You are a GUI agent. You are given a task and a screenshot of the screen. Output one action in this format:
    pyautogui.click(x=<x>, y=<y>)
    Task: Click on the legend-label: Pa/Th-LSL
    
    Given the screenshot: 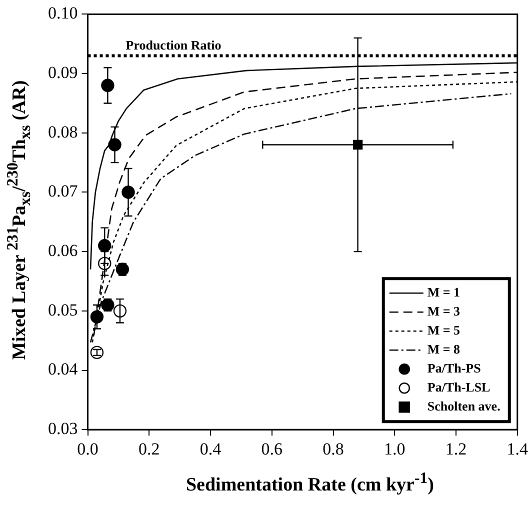 What is the action you would take?
    pyautogui.click(x=459, y=386)
    